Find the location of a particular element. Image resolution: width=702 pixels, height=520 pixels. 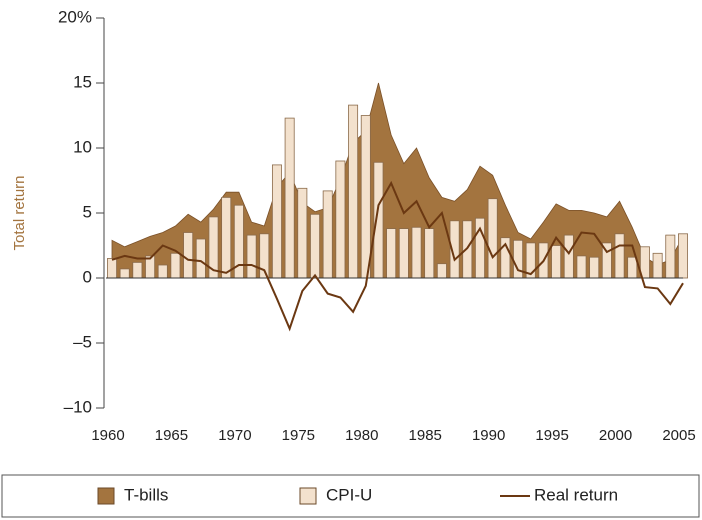

x-tick-label: 1975 is located at coordinates (298, 435).